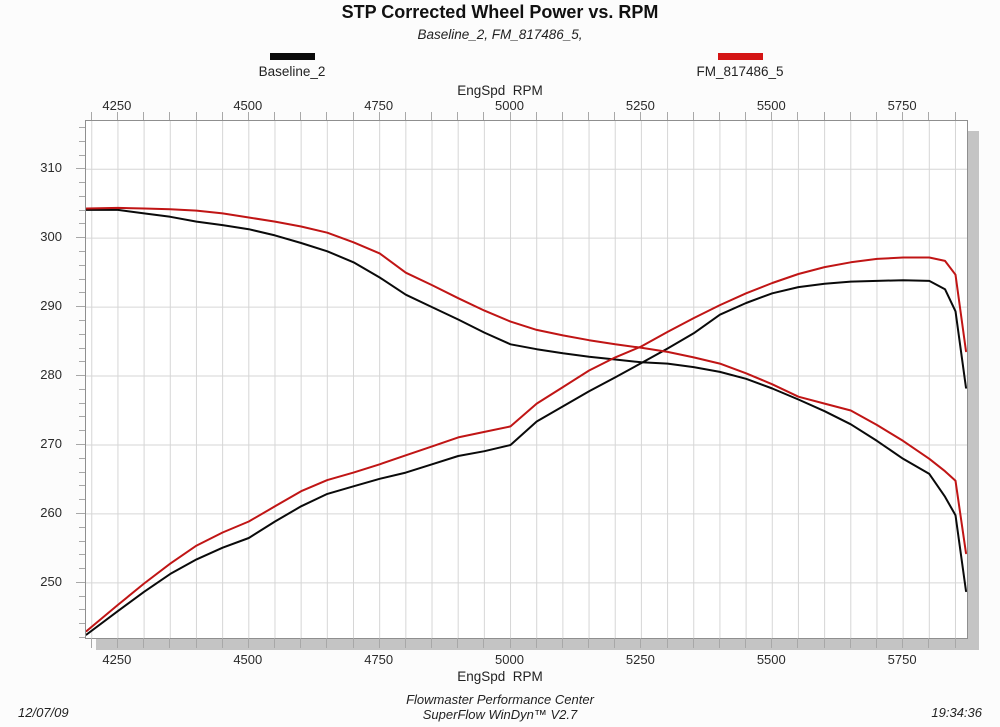 The image size is (1000, 727). What do you see at coordinates (771, 105) in the screenshot?
I see `x-tick-label-top: 5500` at bounding box center [771, 105].